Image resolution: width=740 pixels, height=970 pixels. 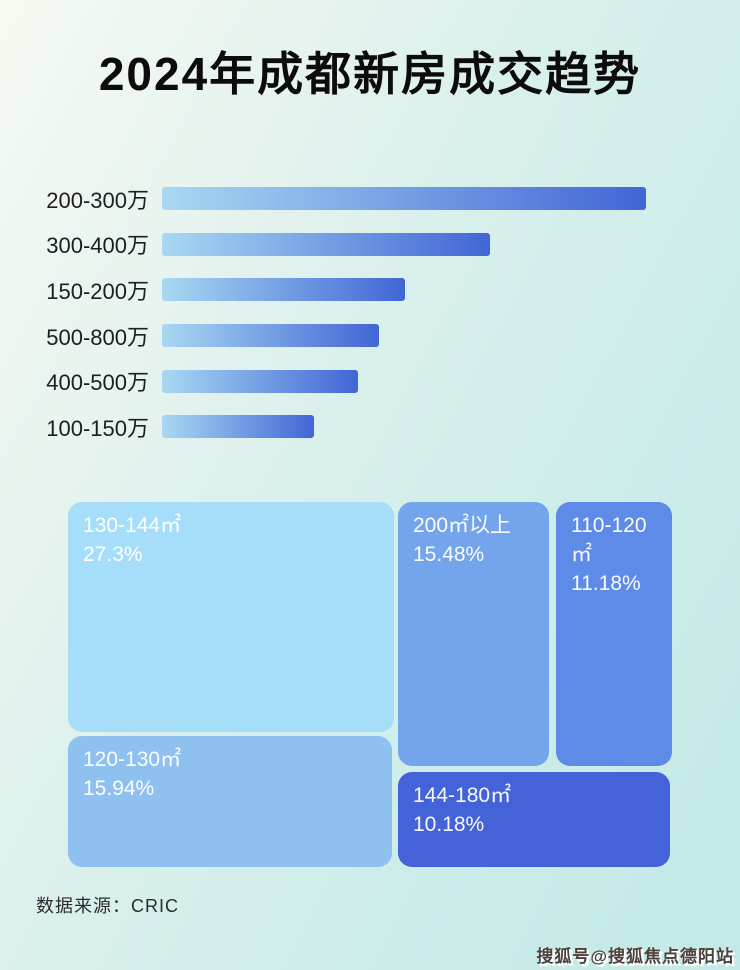 I want to click on treemap-block-percent: 27.3%, so click(x=113, y=554).